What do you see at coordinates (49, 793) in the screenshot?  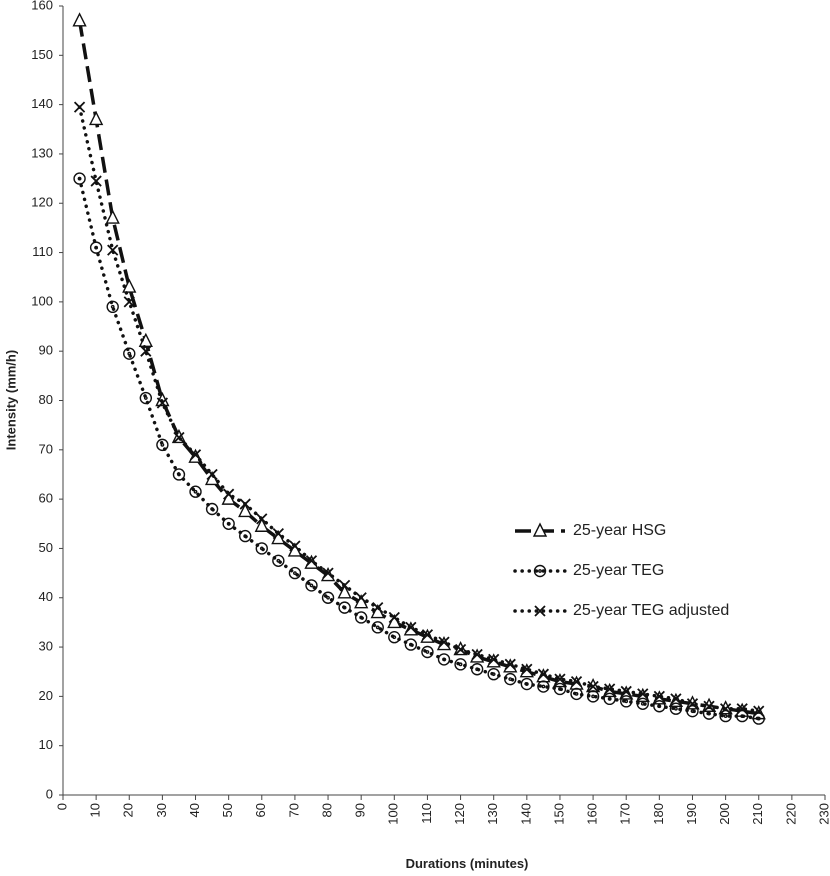 I see `y-tick-label: 0` at bounding box center [49, 793].